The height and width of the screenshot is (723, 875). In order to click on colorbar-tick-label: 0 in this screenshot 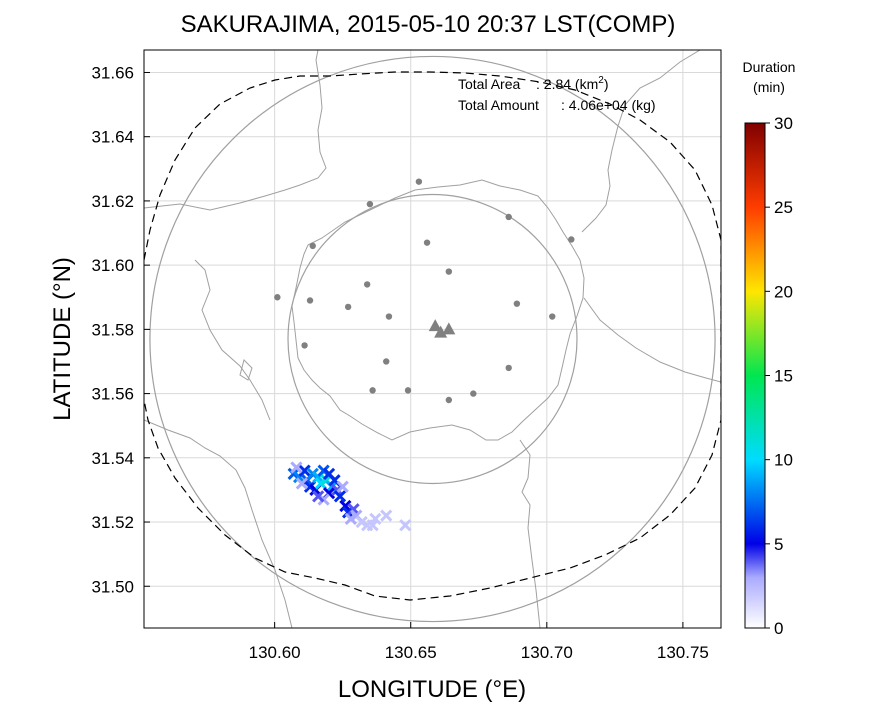, I will do `click(778, 628)`.